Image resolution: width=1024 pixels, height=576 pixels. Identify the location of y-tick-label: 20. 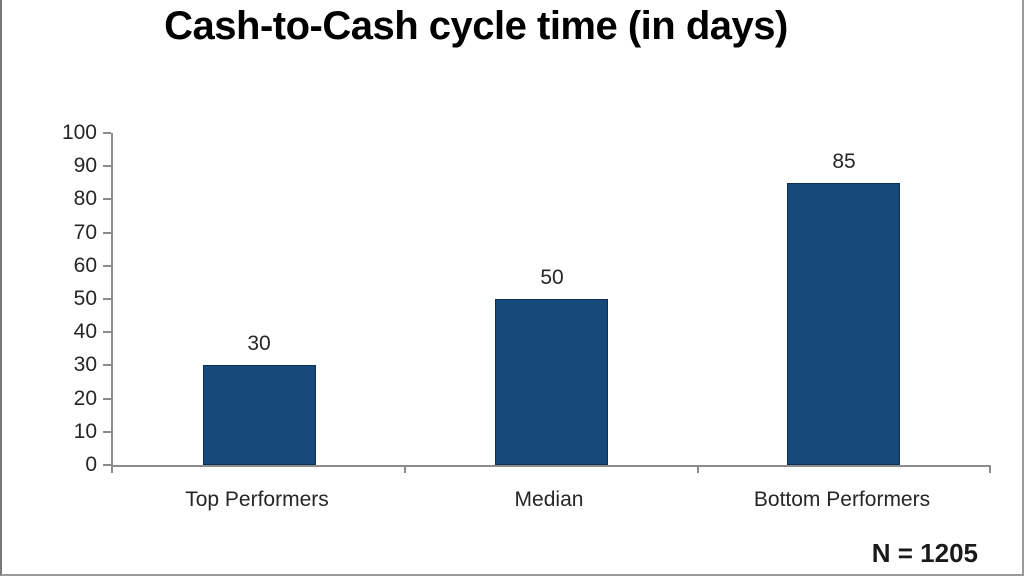
(85, 398).